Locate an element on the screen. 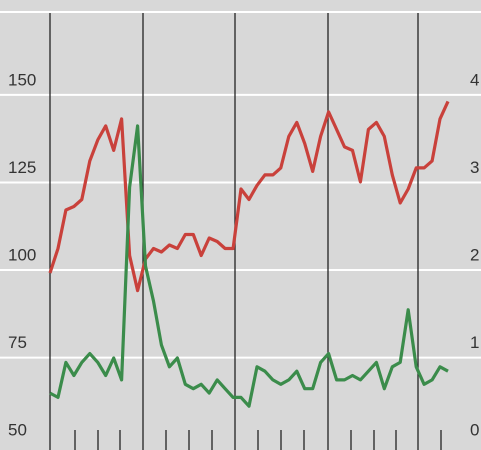  y2-tick-label: 4 is located at coordinates (474, 79).